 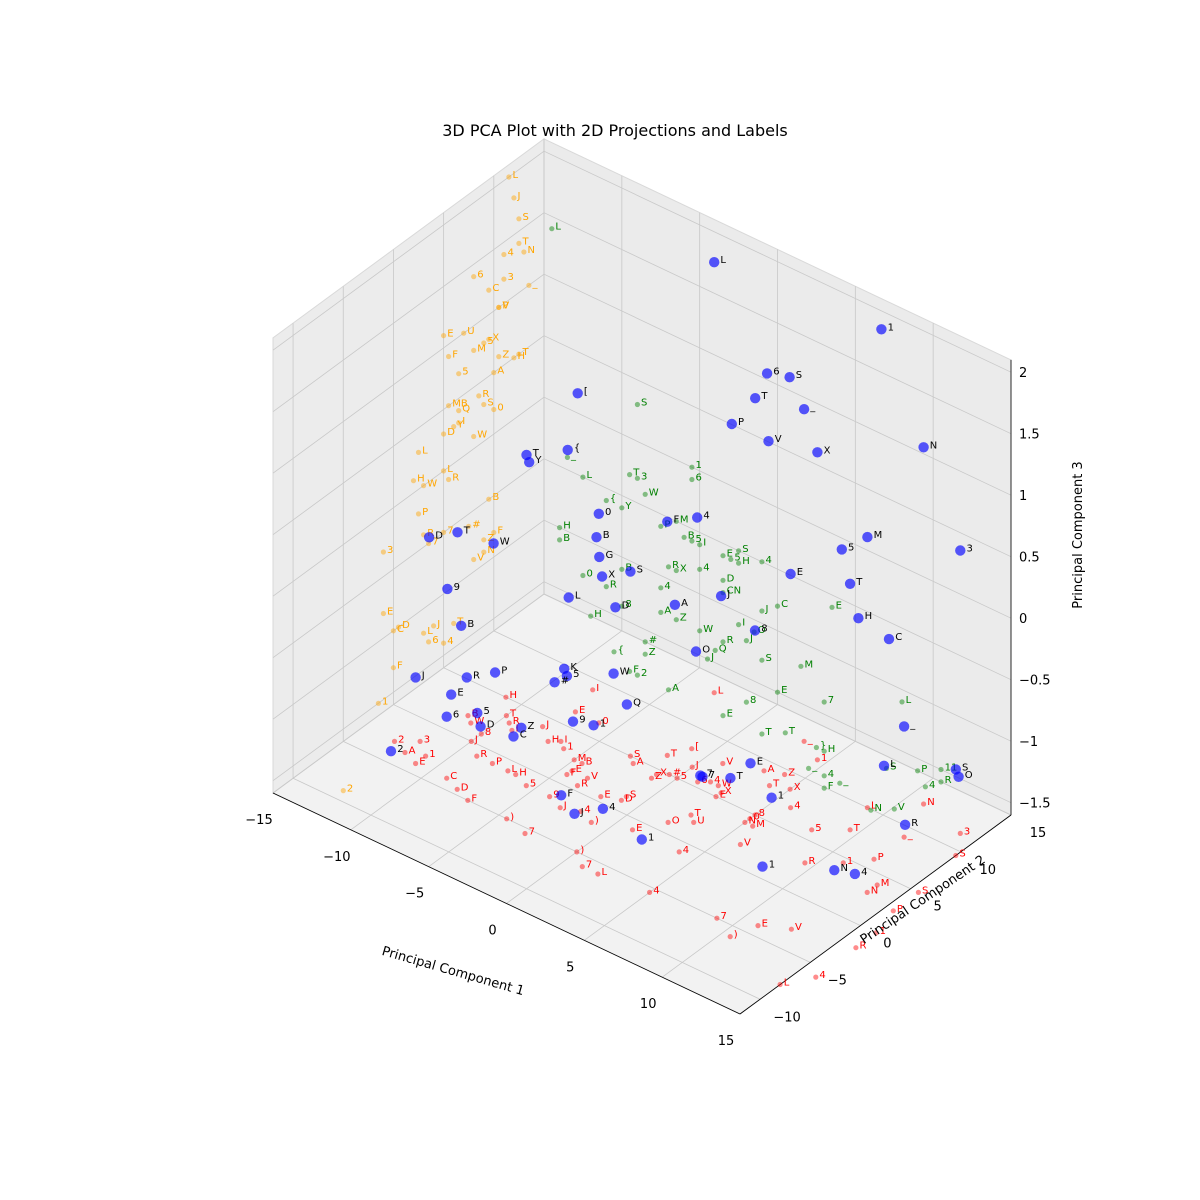 What do you see at coordinates (831, 700) in the screenshot?
I see `projection-xz-point-label: 7` at bounding box center [831, 700].